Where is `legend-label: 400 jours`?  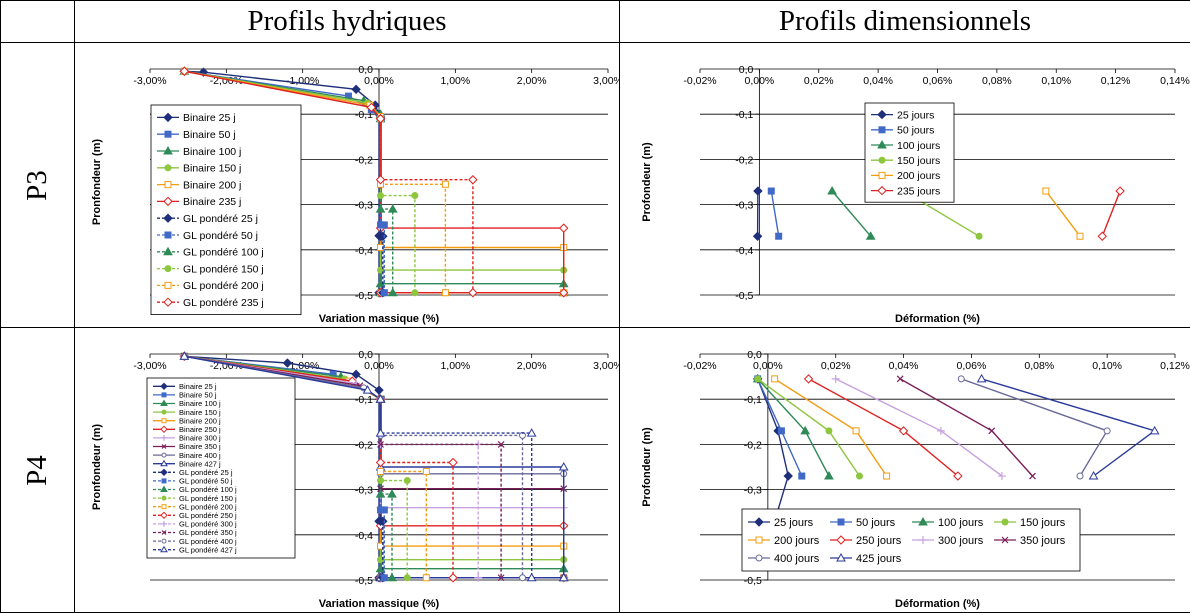
legend-label: 400 jours is located at coordinates (797, 559).